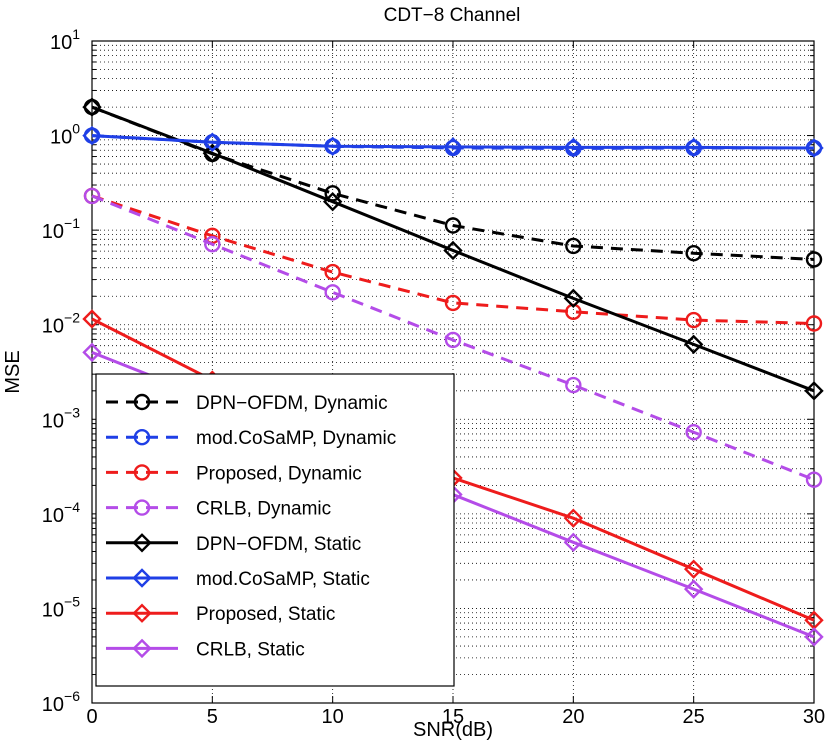 Image resolution: width=830 pixels, height=744 pixels. Describe the element at coordinates (61, 513) in the screenshot. I see `y-tick-label: 10⁻⁴` at that location.